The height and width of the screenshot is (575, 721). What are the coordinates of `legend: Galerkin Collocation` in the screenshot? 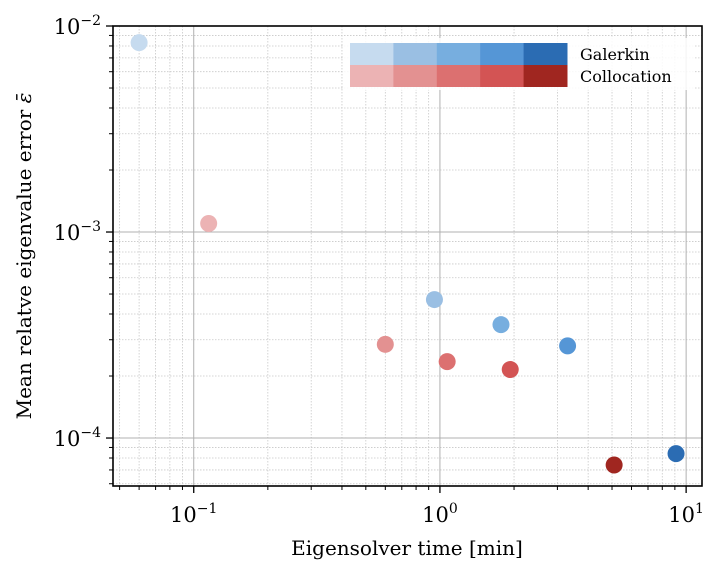 It's located at (519, 64).